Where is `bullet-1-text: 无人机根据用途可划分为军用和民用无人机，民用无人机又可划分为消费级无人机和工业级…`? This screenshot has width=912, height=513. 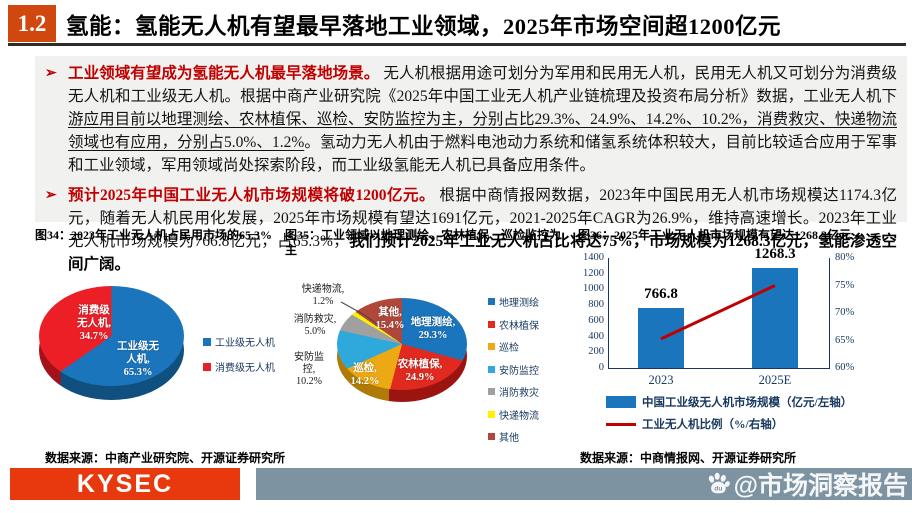
bullet-1-text: 无人机根据用途可划分为军用和民用无人机，民用无人机又可划分为消费级无人机和工业级… is located at coordinates (482, 85).